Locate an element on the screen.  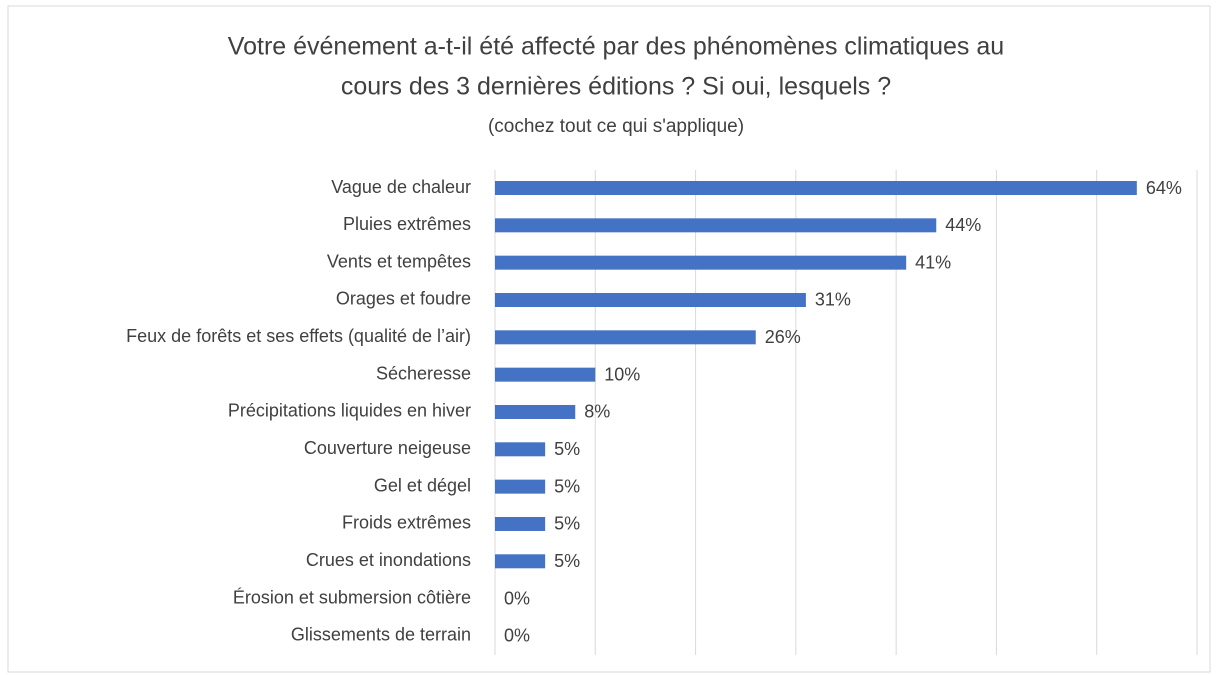
data-label: 26% is located at coordinates (783, 337).